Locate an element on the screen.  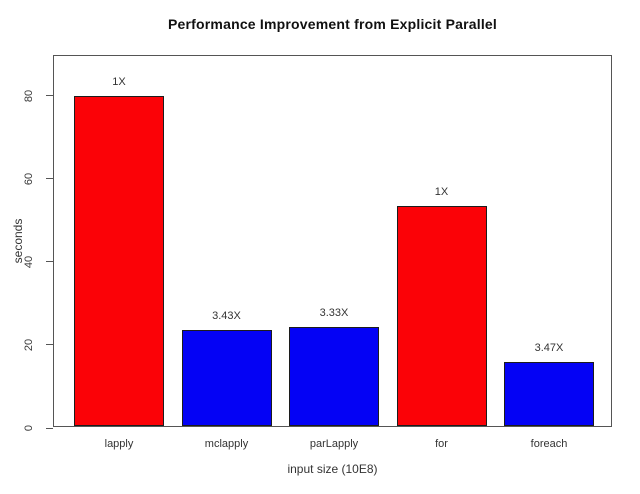
bar-for is located at coordinates (441, 316).